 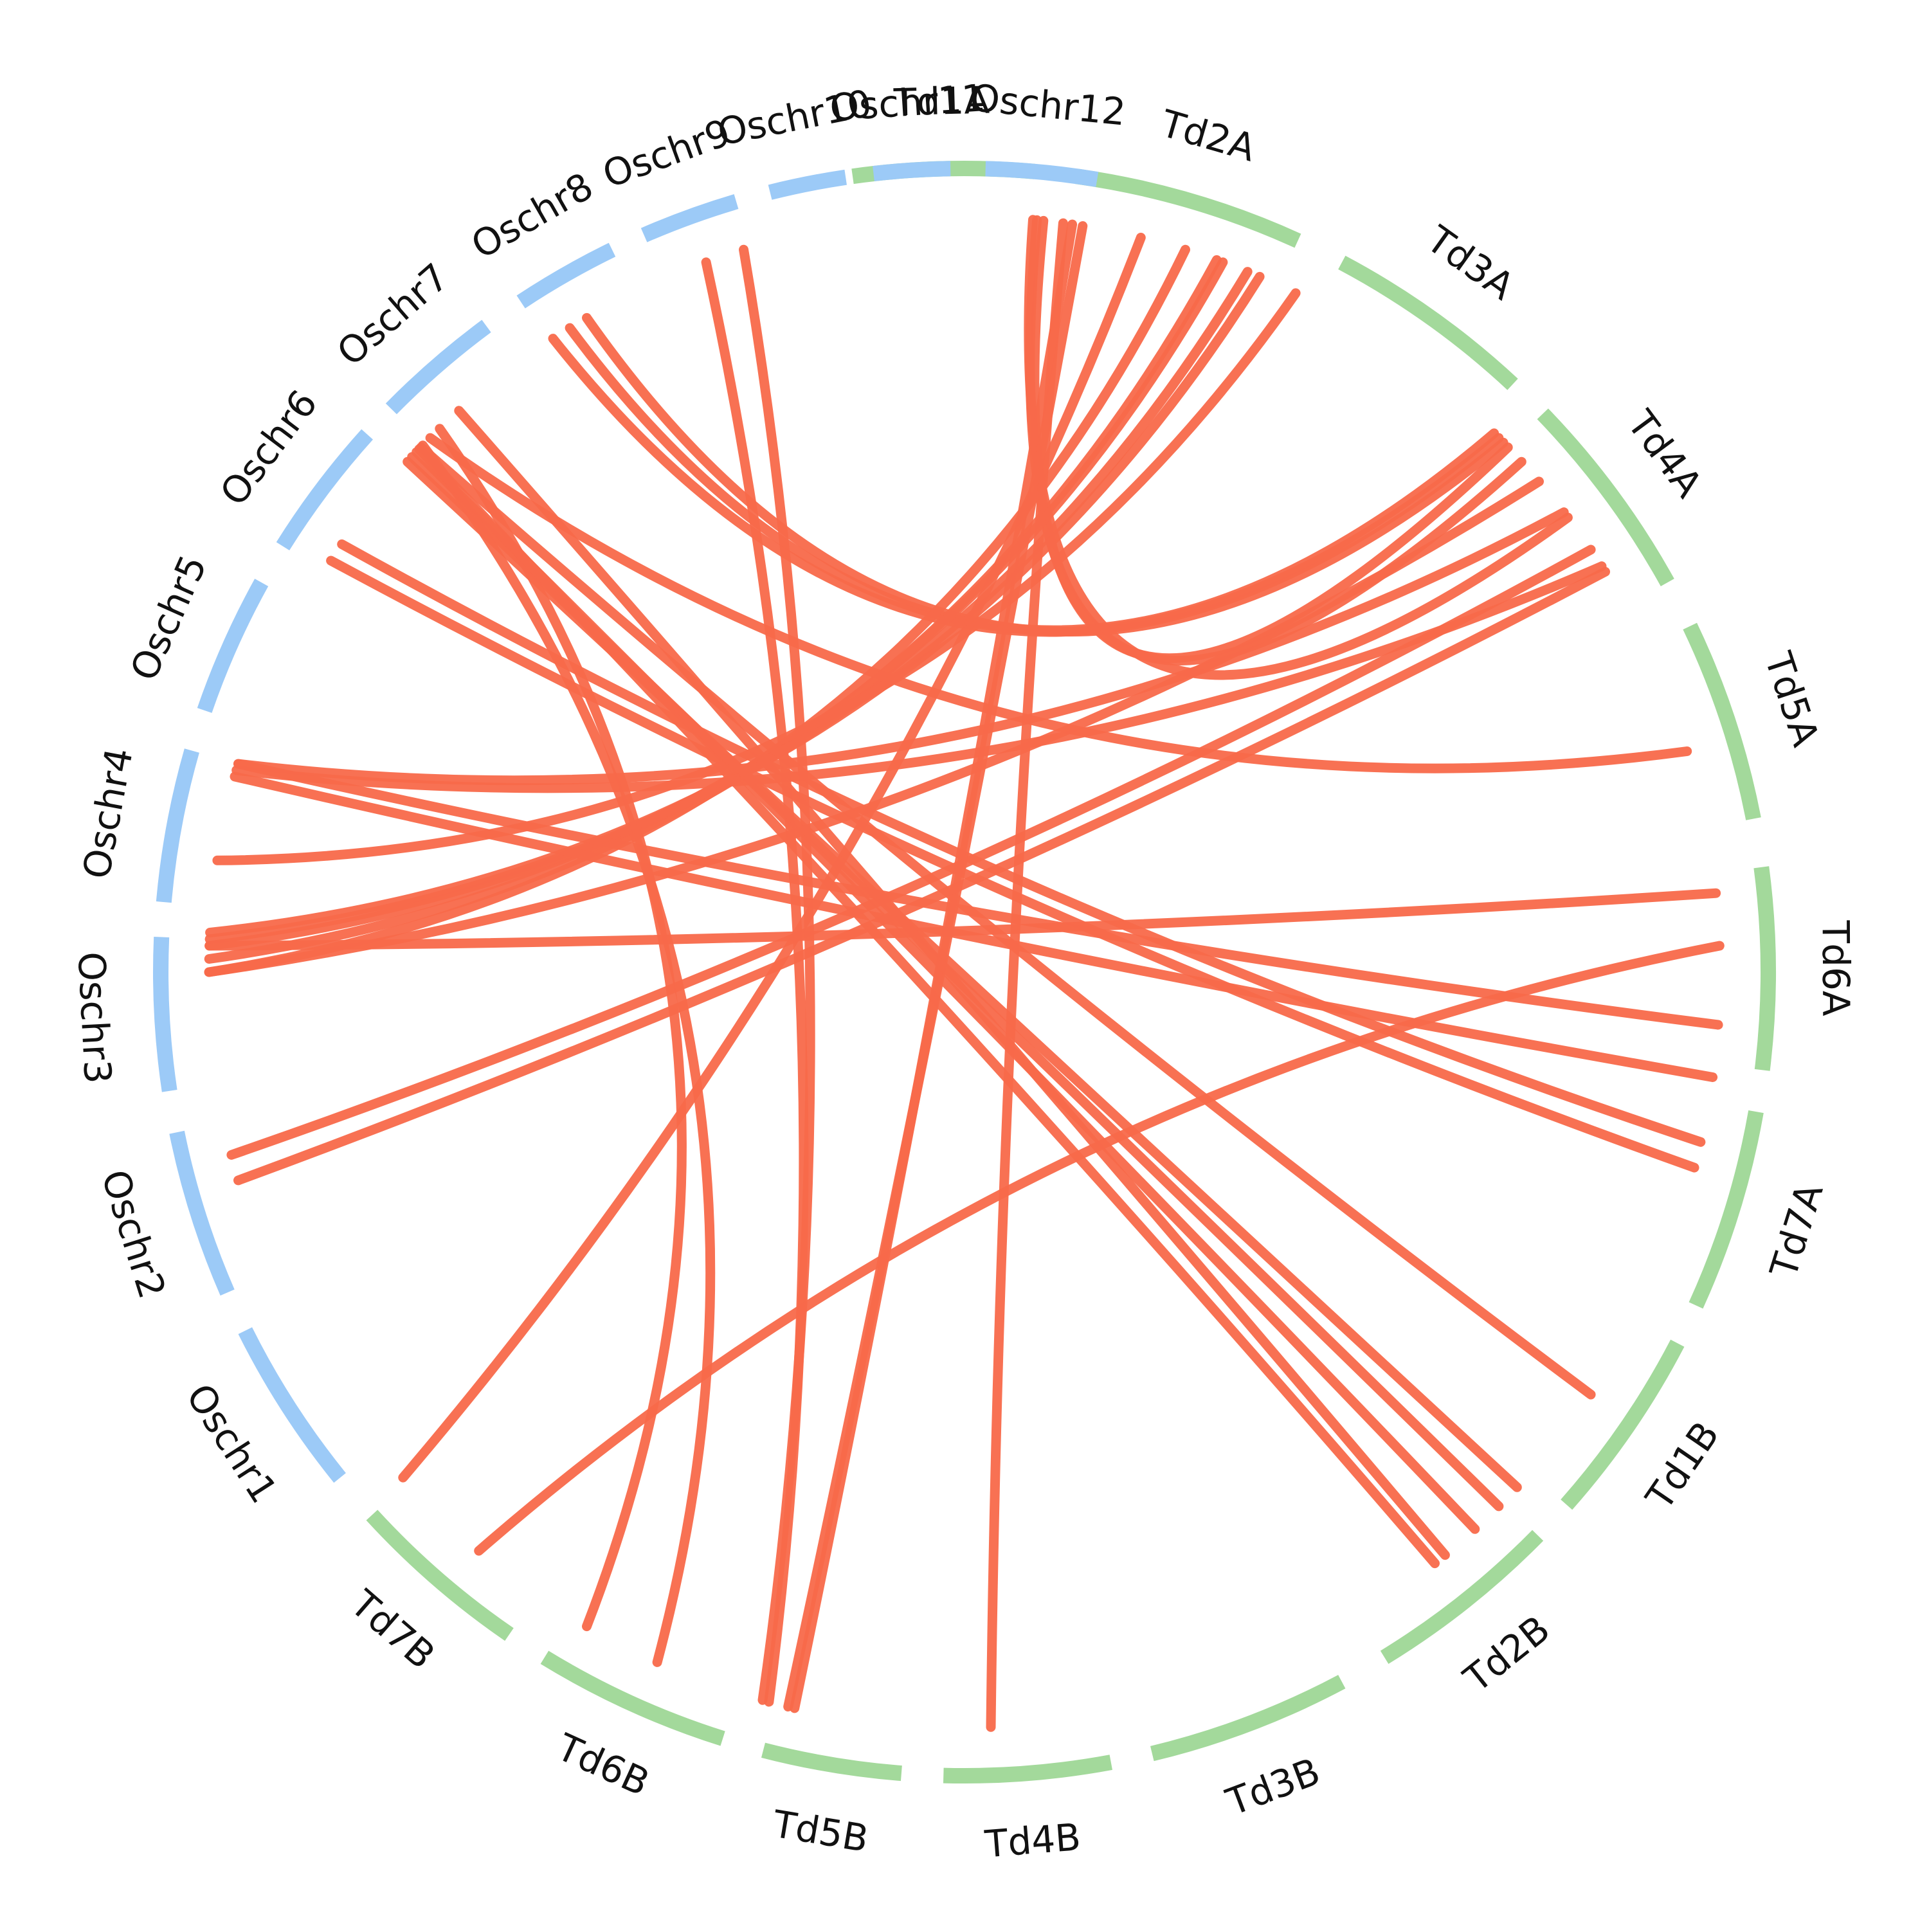 What do you see at coordinates (1722, 721) in the screenshot?
I see `chromosome-arc-td5a` at bounding box center [1722, 721].